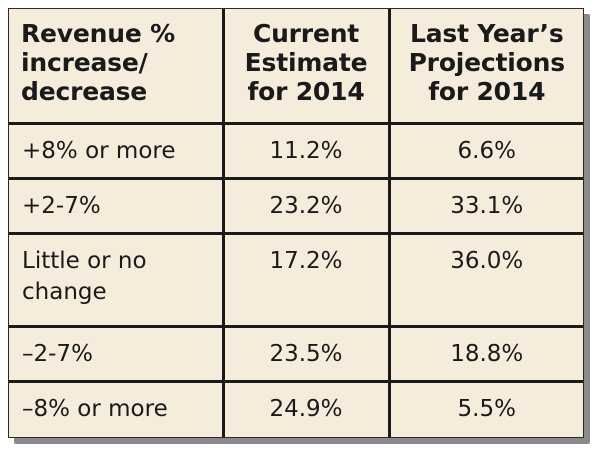  Describe the element at coordinates (486, 207) in the screenshot. I see `last-year-value: 33.1%` at that location.